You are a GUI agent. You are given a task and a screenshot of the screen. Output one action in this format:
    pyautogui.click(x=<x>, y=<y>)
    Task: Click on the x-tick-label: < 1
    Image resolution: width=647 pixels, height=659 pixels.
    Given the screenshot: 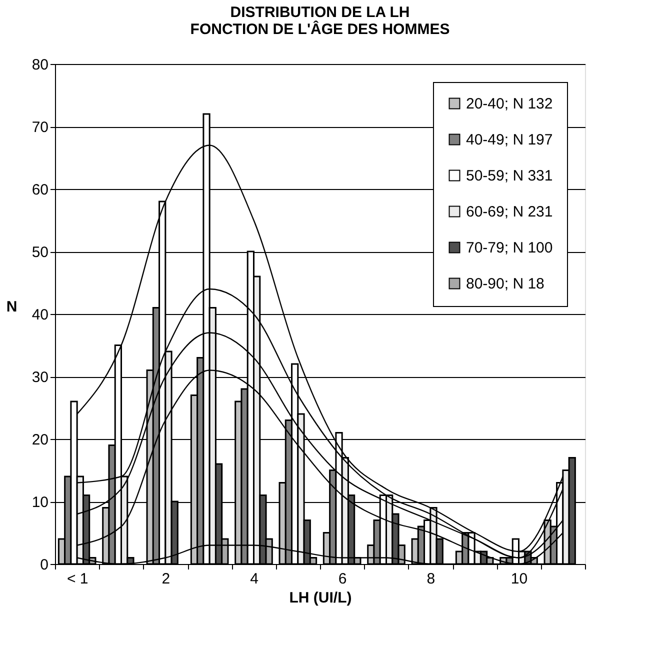 What is the action you would take?
    pyautogui.click(x=77, y=579)
    